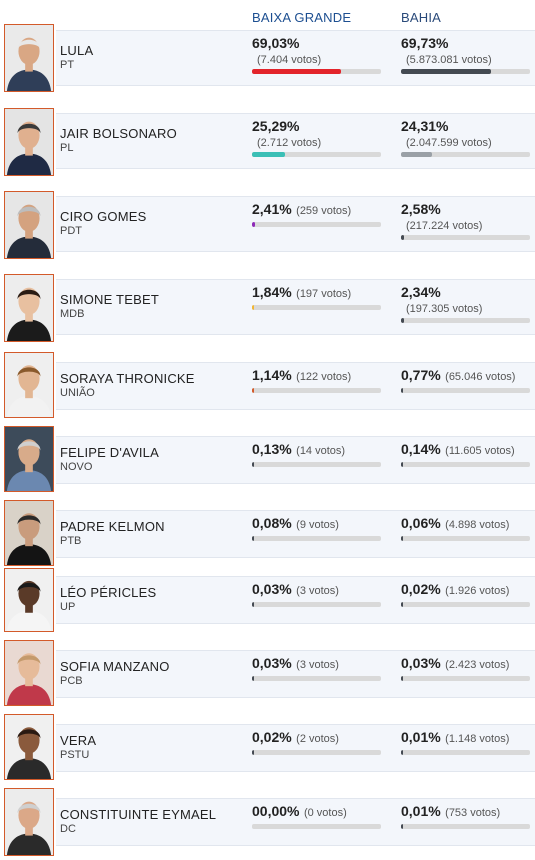 This screenshot has width=535, height=860. Describe the element at coordinates (272, 523) in the screenshot. I see `percentage: 0,08%` at that location.